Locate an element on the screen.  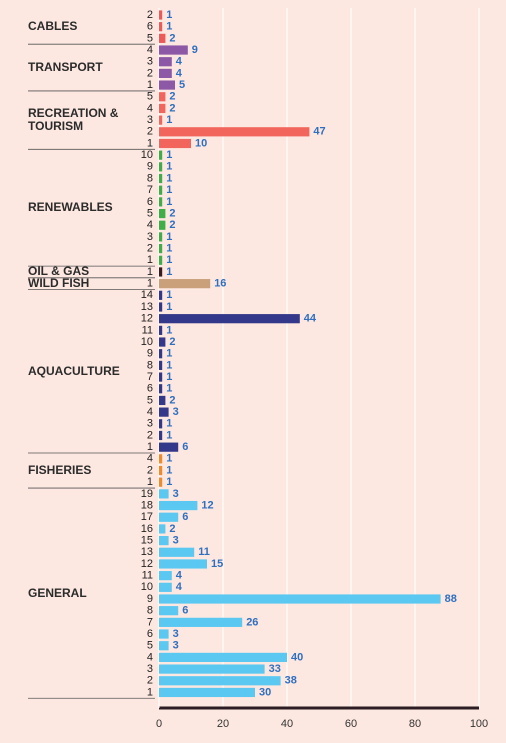
value-label: 44 is located at coordinates (310, 319).